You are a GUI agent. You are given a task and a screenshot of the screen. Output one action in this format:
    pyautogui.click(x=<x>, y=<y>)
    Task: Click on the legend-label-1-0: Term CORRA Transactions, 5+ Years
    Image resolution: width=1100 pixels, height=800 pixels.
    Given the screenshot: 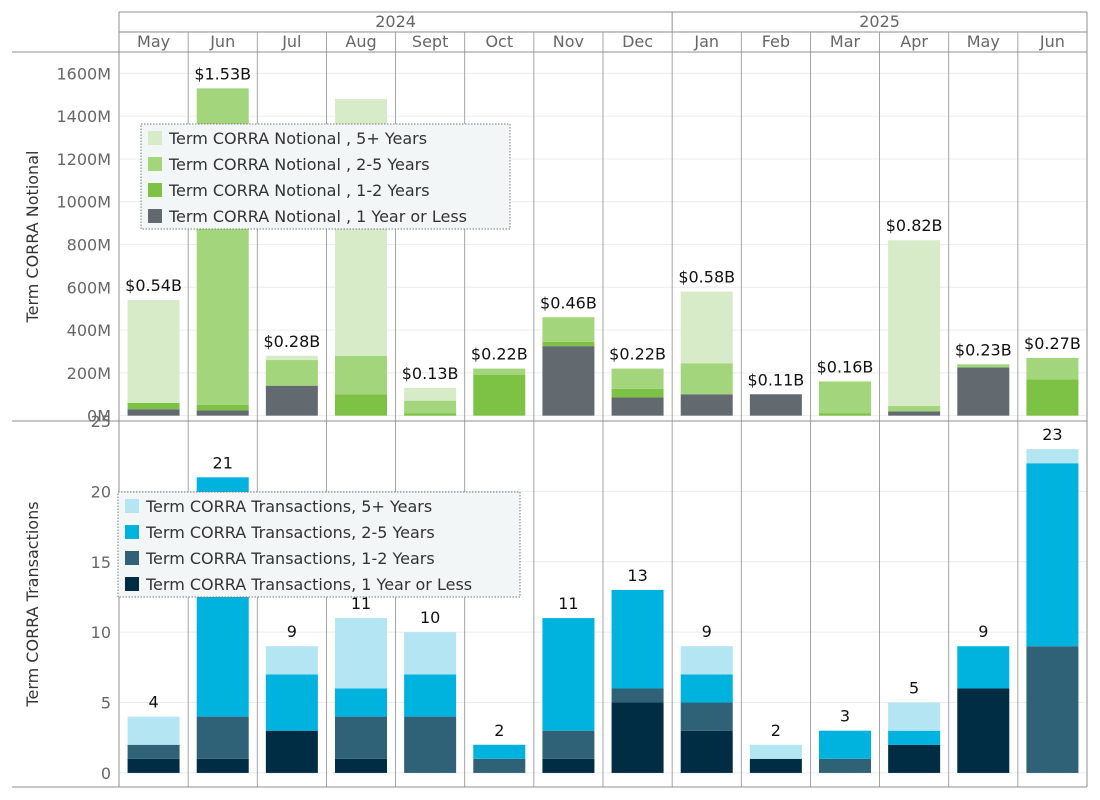 What is the action you would take?
    pyautogui.click(x=288, y=506)
    